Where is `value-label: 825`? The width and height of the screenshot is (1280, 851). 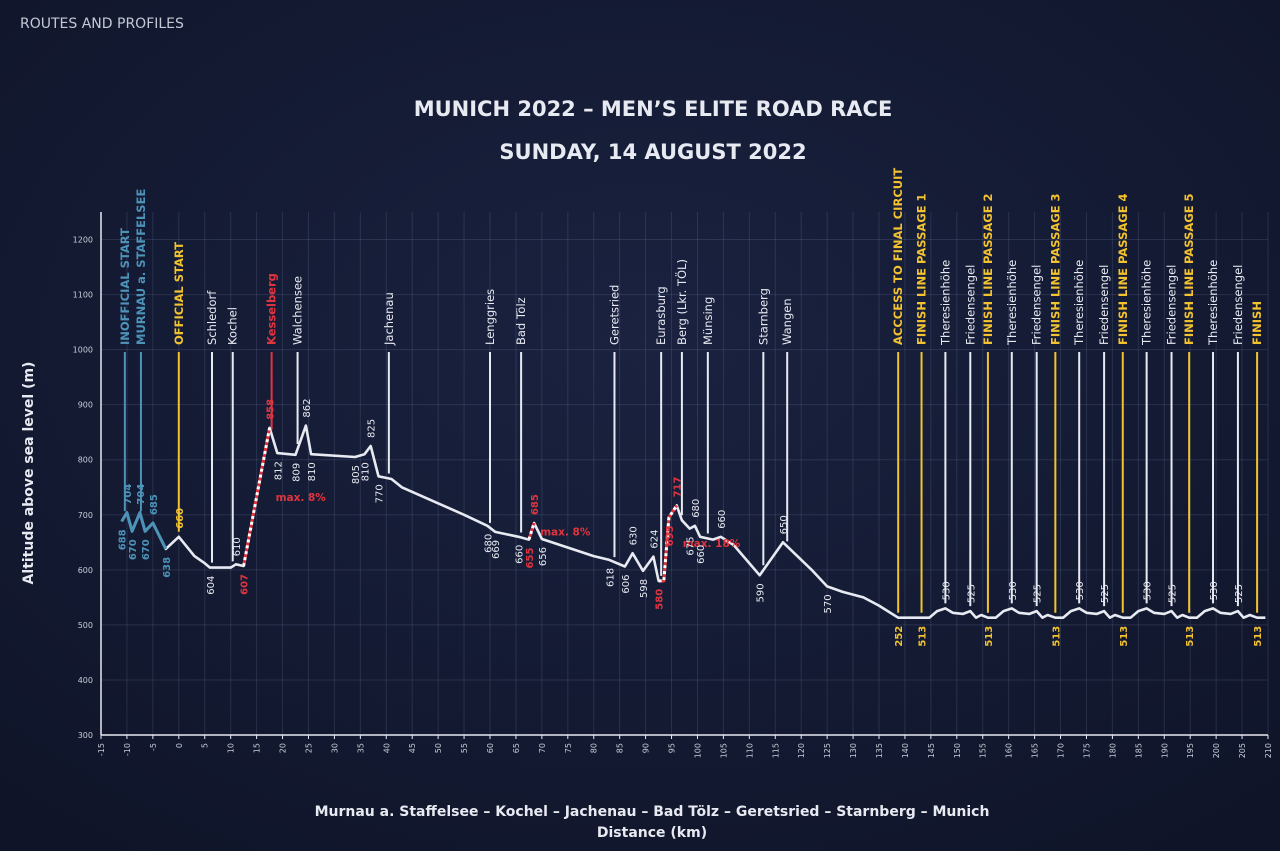 value-label: 825 is located at coordinates (372, 428).